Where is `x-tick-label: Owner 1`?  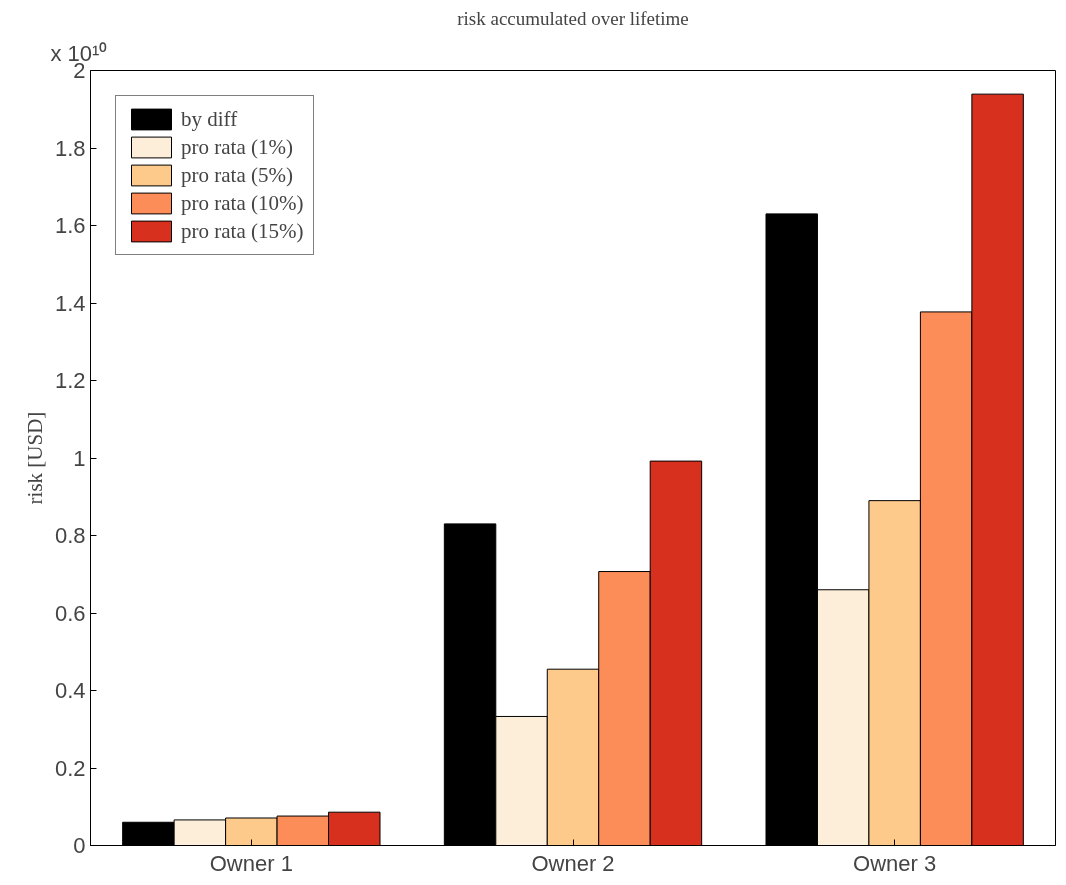 x-tick-label: Owner 1 is located at coordinates (251, 863).